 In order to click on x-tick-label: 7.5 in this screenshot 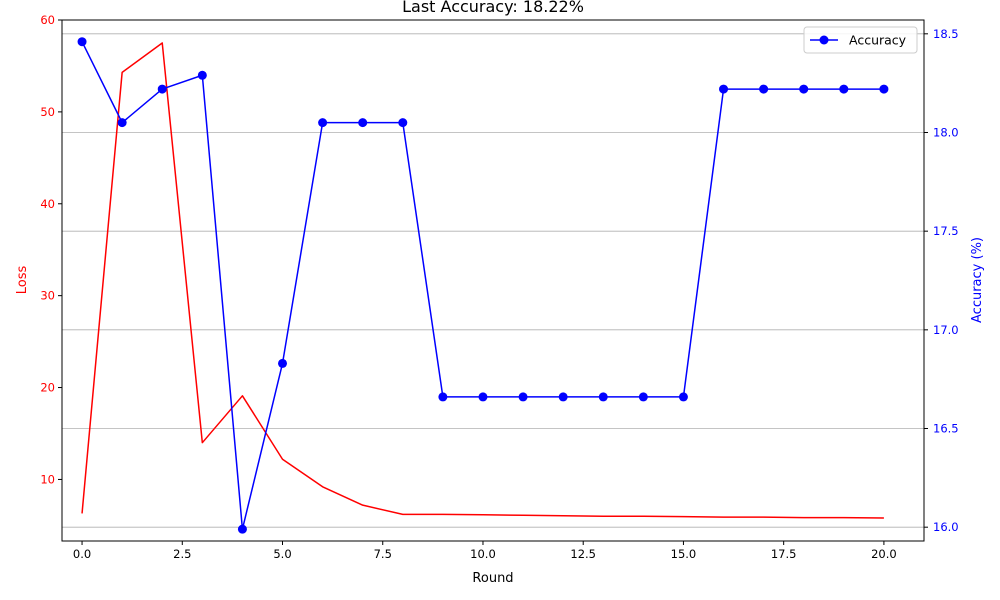, I will do `click(383, 554)`.